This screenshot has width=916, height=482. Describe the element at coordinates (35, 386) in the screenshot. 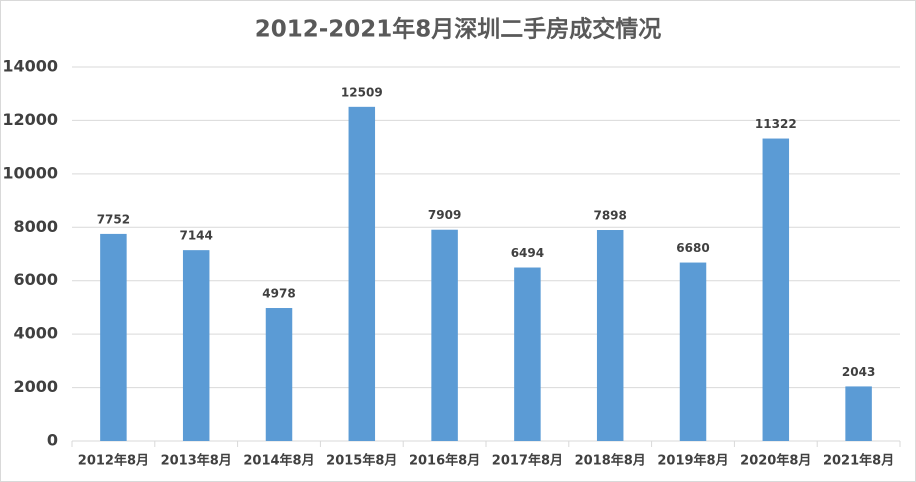

I see `y-tick-label: 2000` at that location.